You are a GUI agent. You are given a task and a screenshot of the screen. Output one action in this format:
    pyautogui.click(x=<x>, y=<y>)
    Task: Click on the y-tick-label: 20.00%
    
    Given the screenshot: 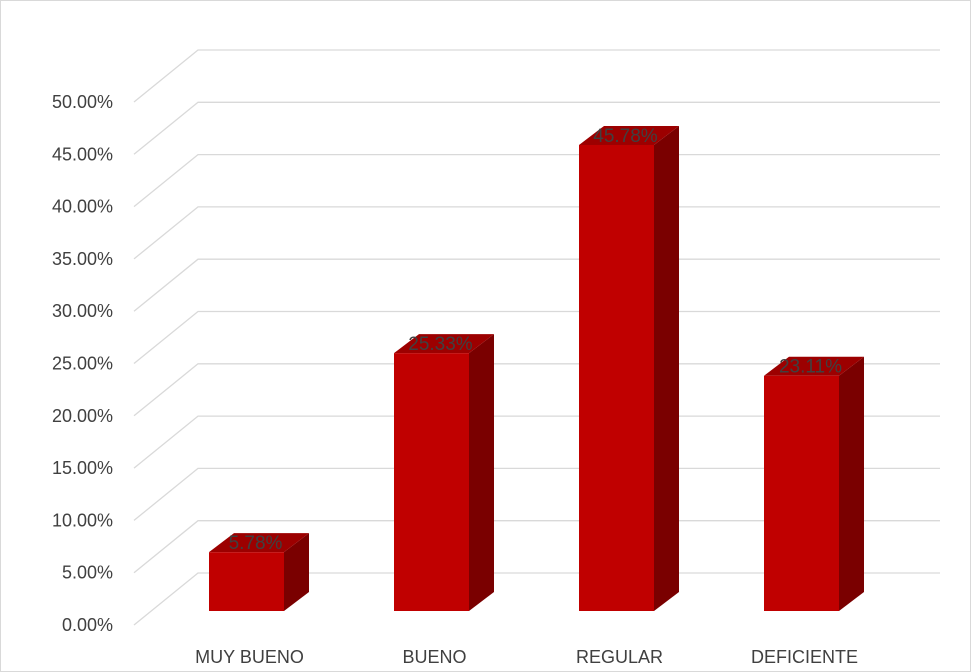 What is the action you would take?
    pyautogui.click(x=82, y=416)
    